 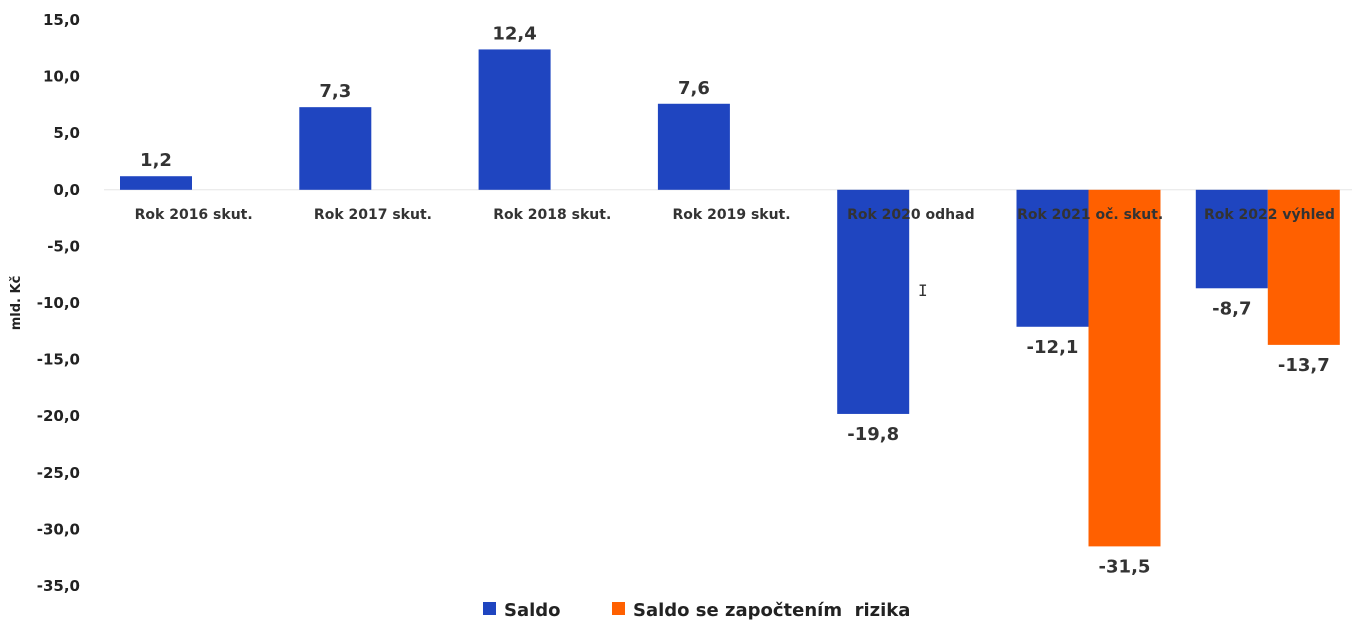 I want to click on legend-swatch-saldo, so click(x=489, y=608).